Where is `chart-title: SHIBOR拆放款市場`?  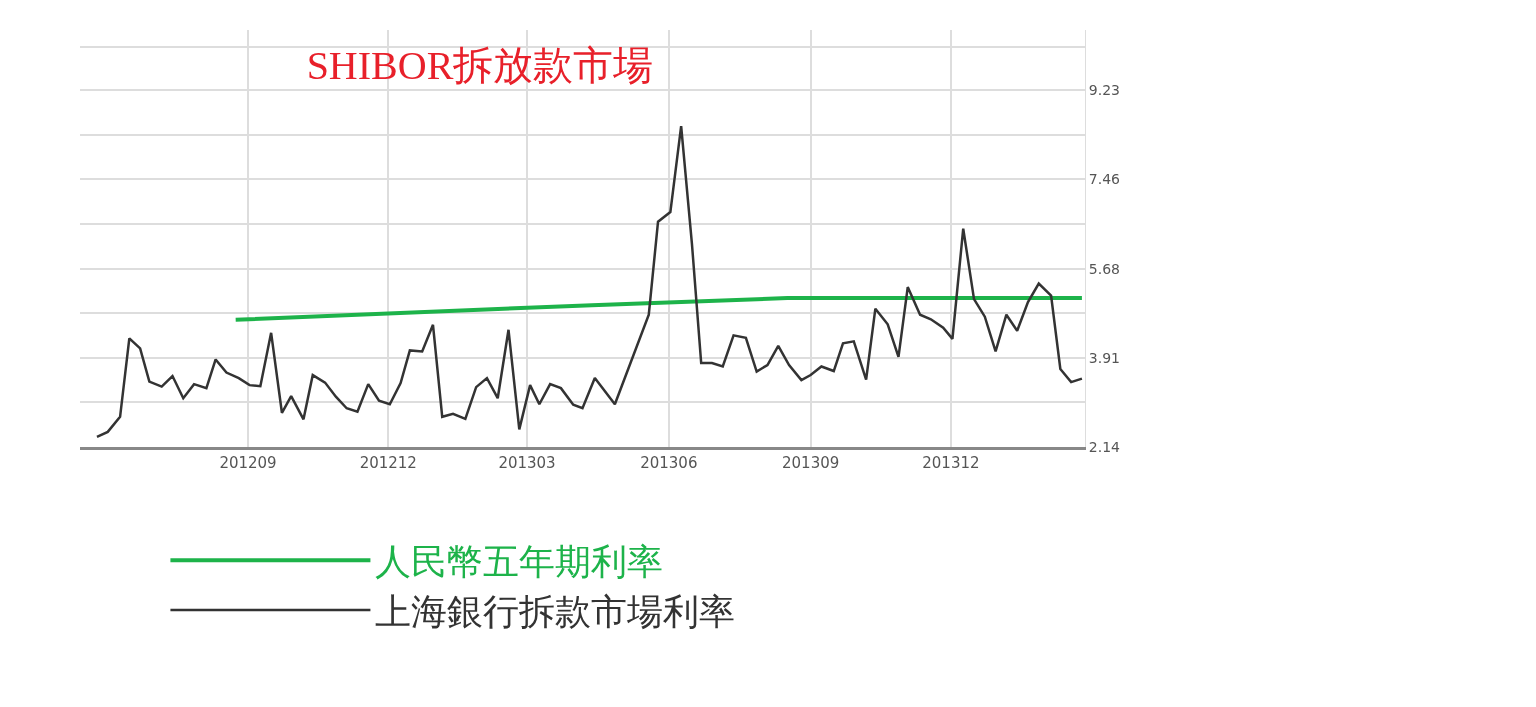 chart-title: SHIBOR拆放款市場 is located at coordinates (480, 65).